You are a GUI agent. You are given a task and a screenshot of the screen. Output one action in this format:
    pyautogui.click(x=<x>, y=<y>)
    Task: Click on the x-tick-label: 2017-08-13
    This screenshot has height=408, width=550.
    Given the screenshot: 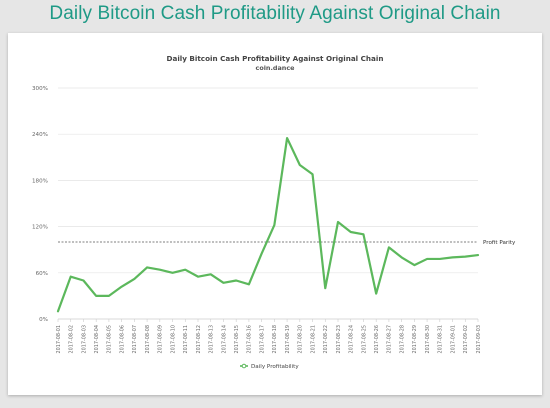 What is the action you would take?
    pyautogui.click(x=212, y=339)
    